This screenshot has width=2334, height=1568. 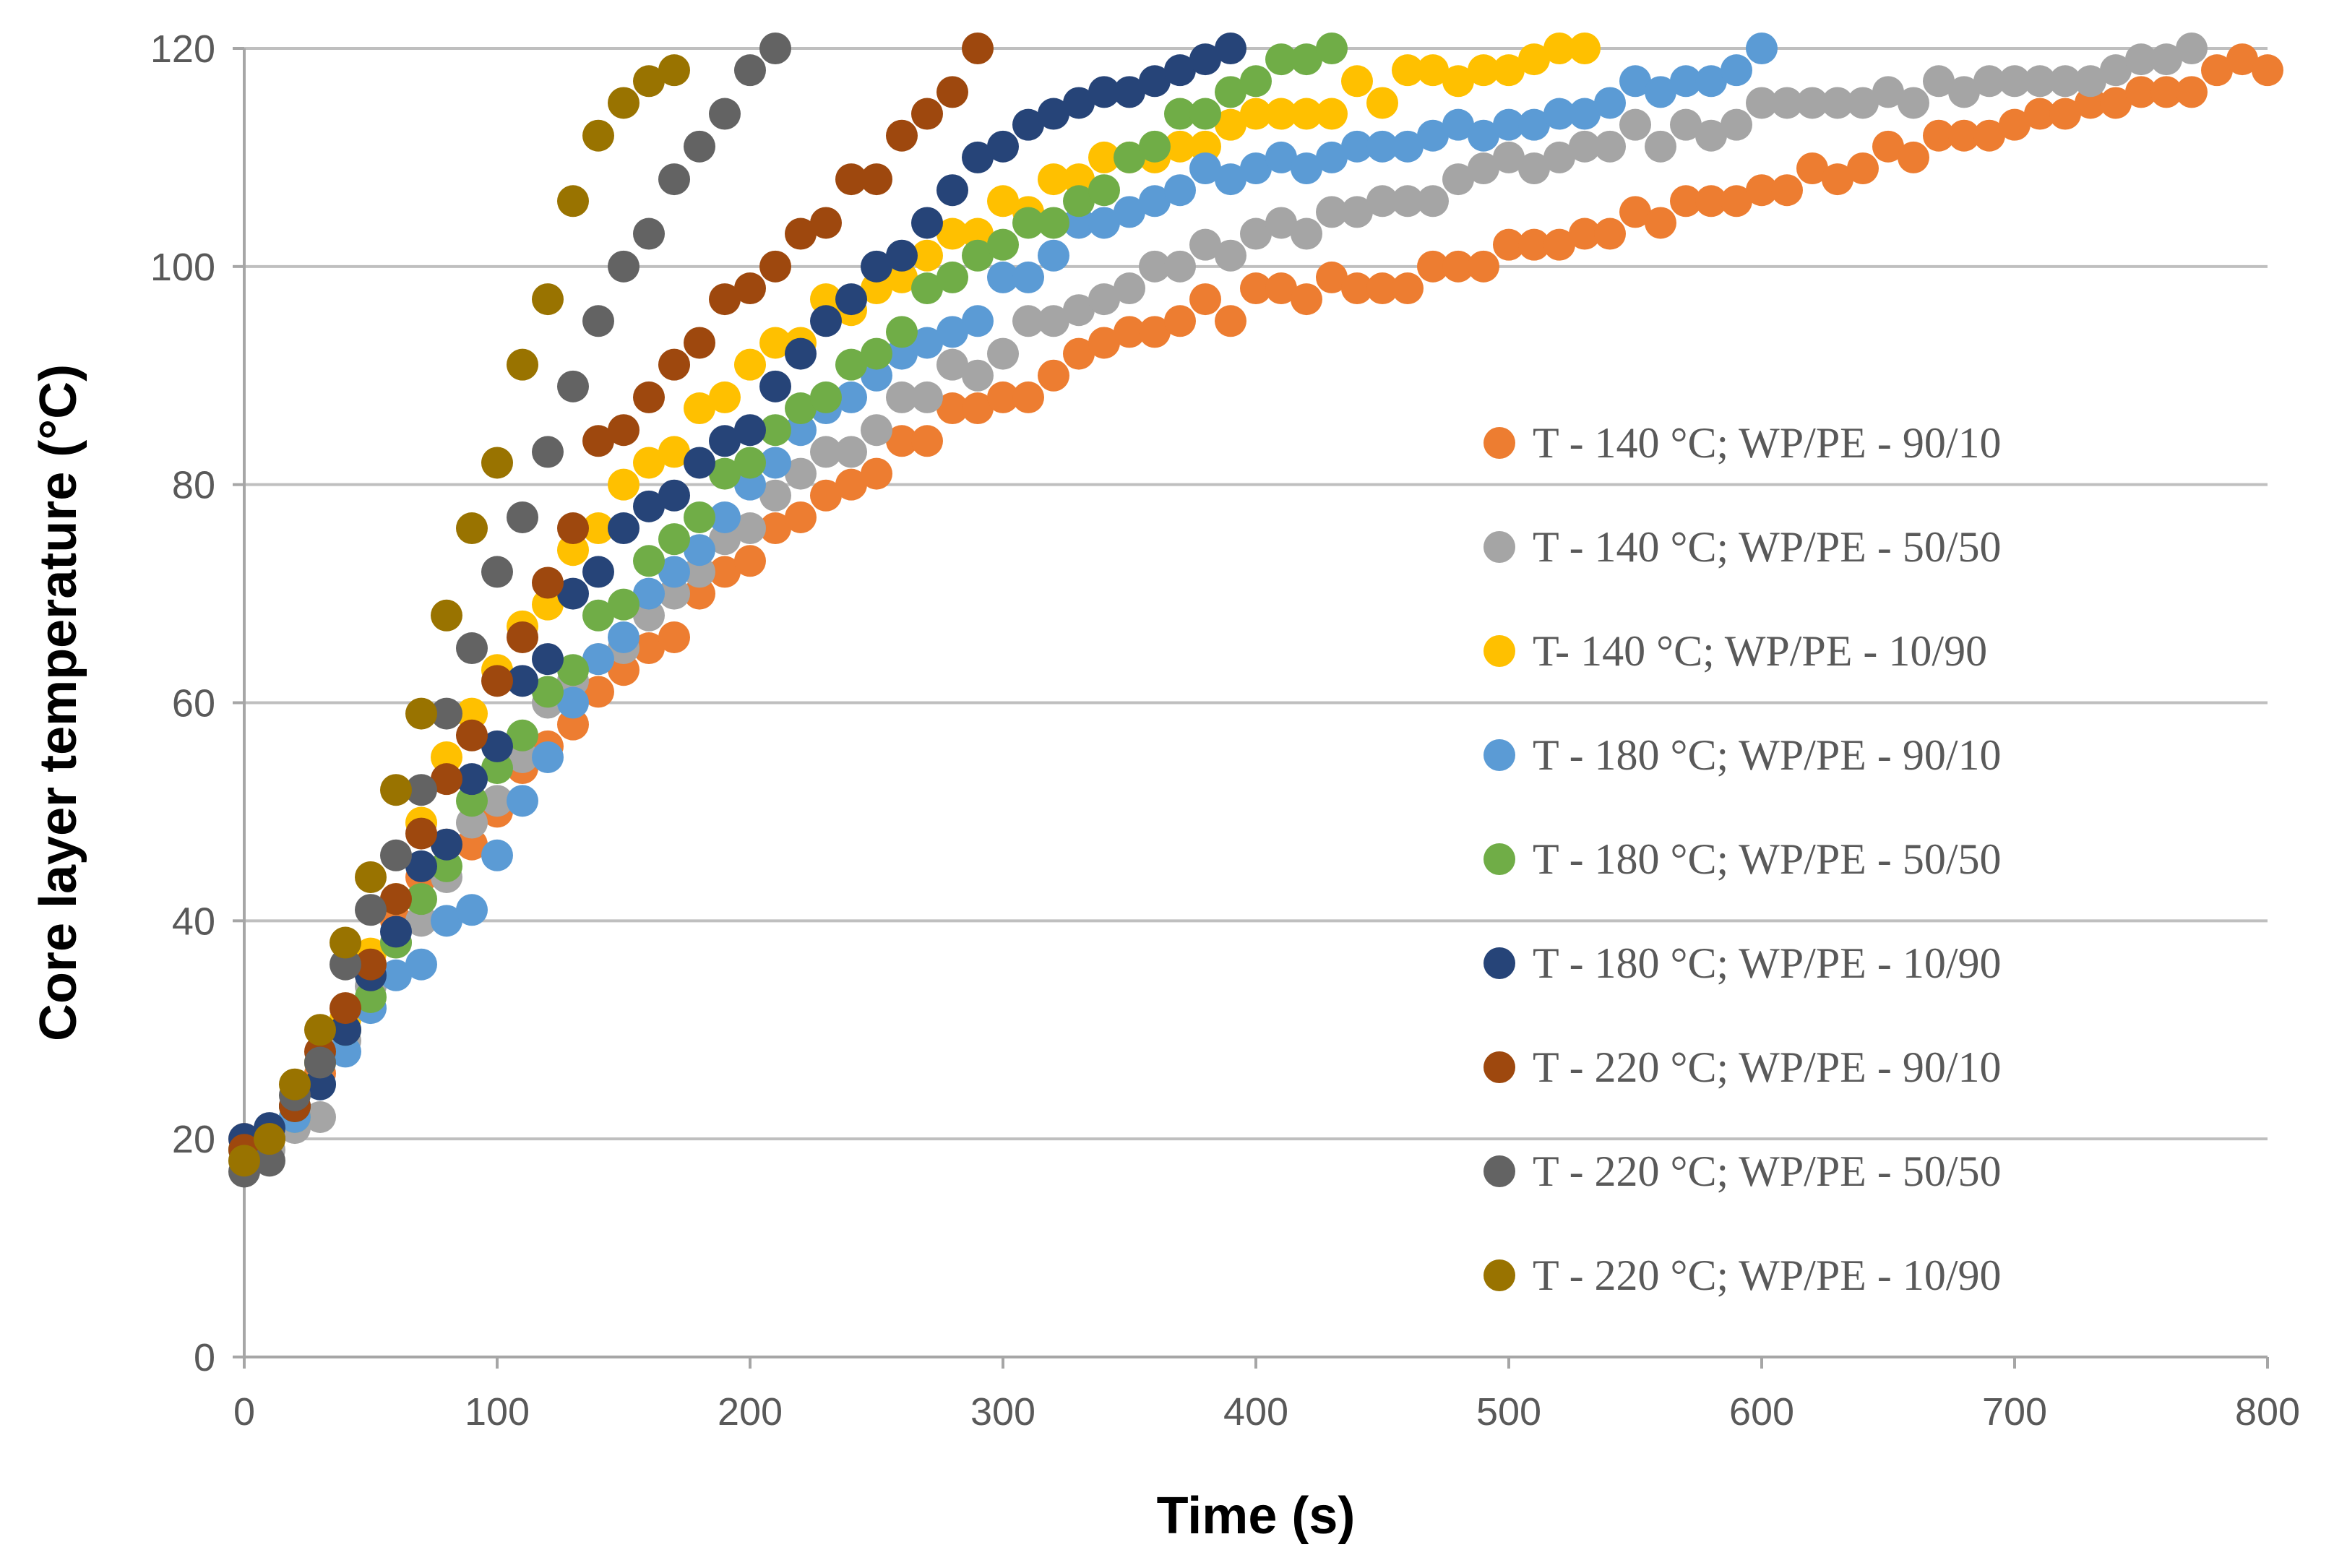 What do you see at coordinates (497, 1412) in the screenshot?
I see `x-tick-label: 100` at bounding box center [497, 1412].